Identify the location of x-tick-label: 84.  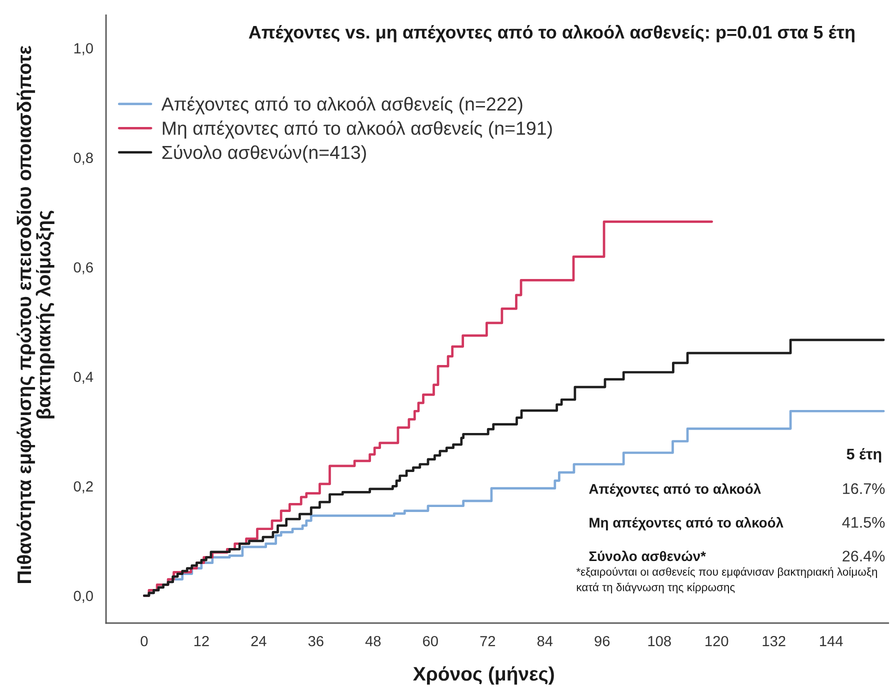
(545, 641).